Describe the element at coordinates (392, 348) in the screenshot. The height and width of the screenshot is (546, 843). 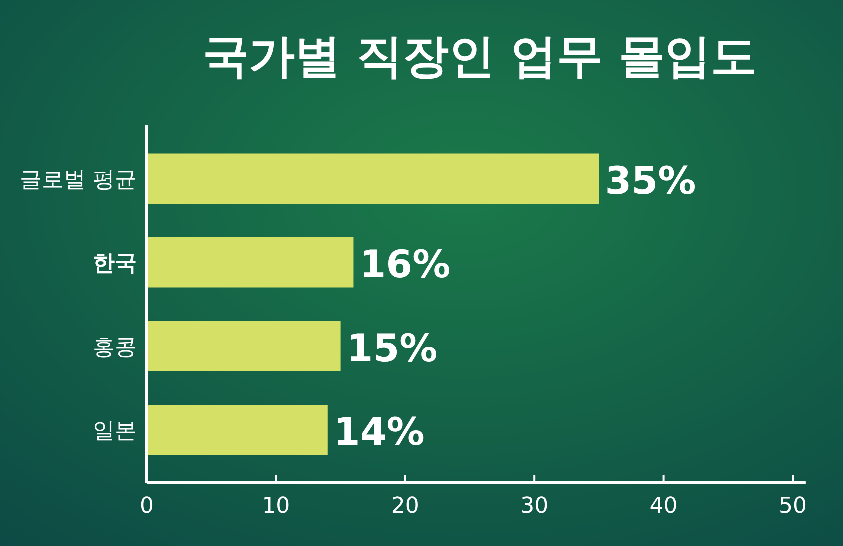
I see `data-label: 15%` at that location.